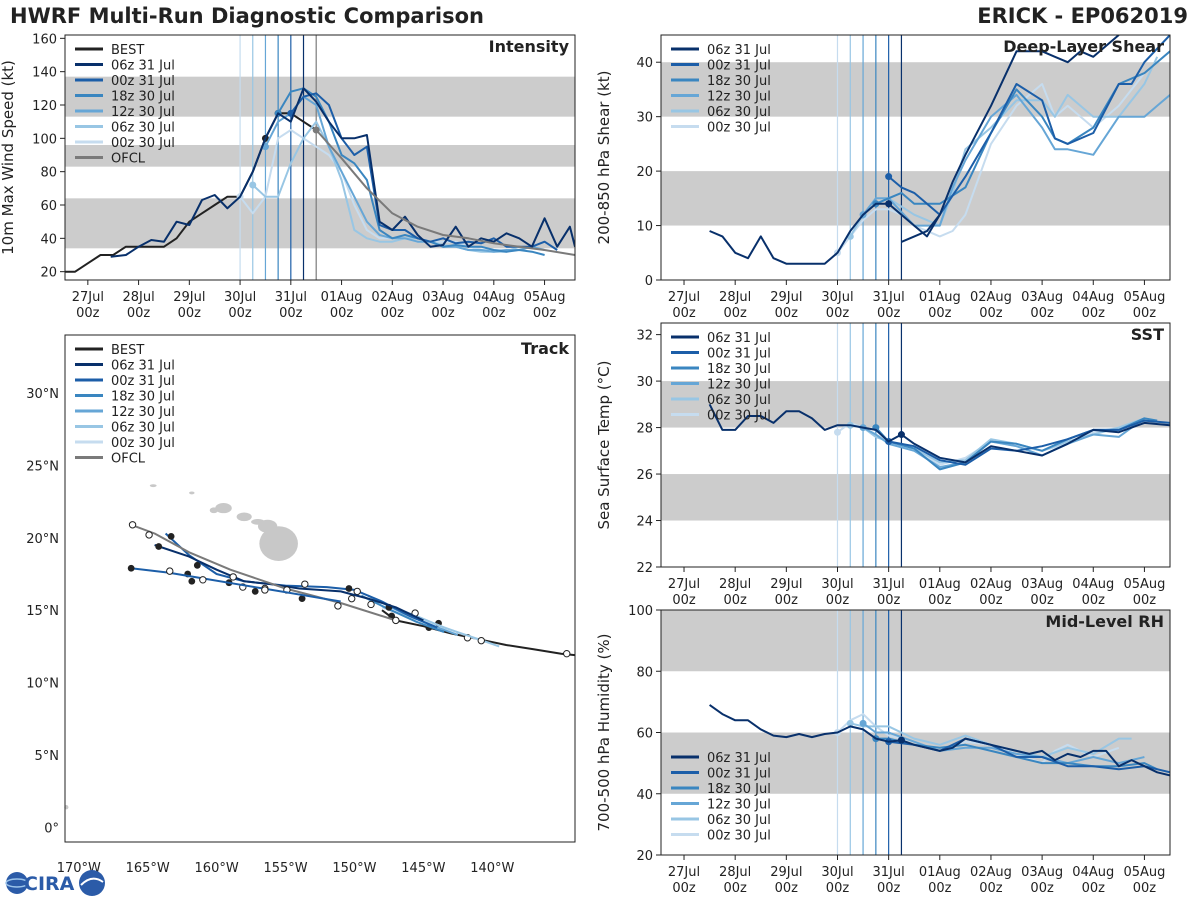 The image size is (1200, 900). I want to click on track-line-00z-31-jul-alt, so click(236, 585).